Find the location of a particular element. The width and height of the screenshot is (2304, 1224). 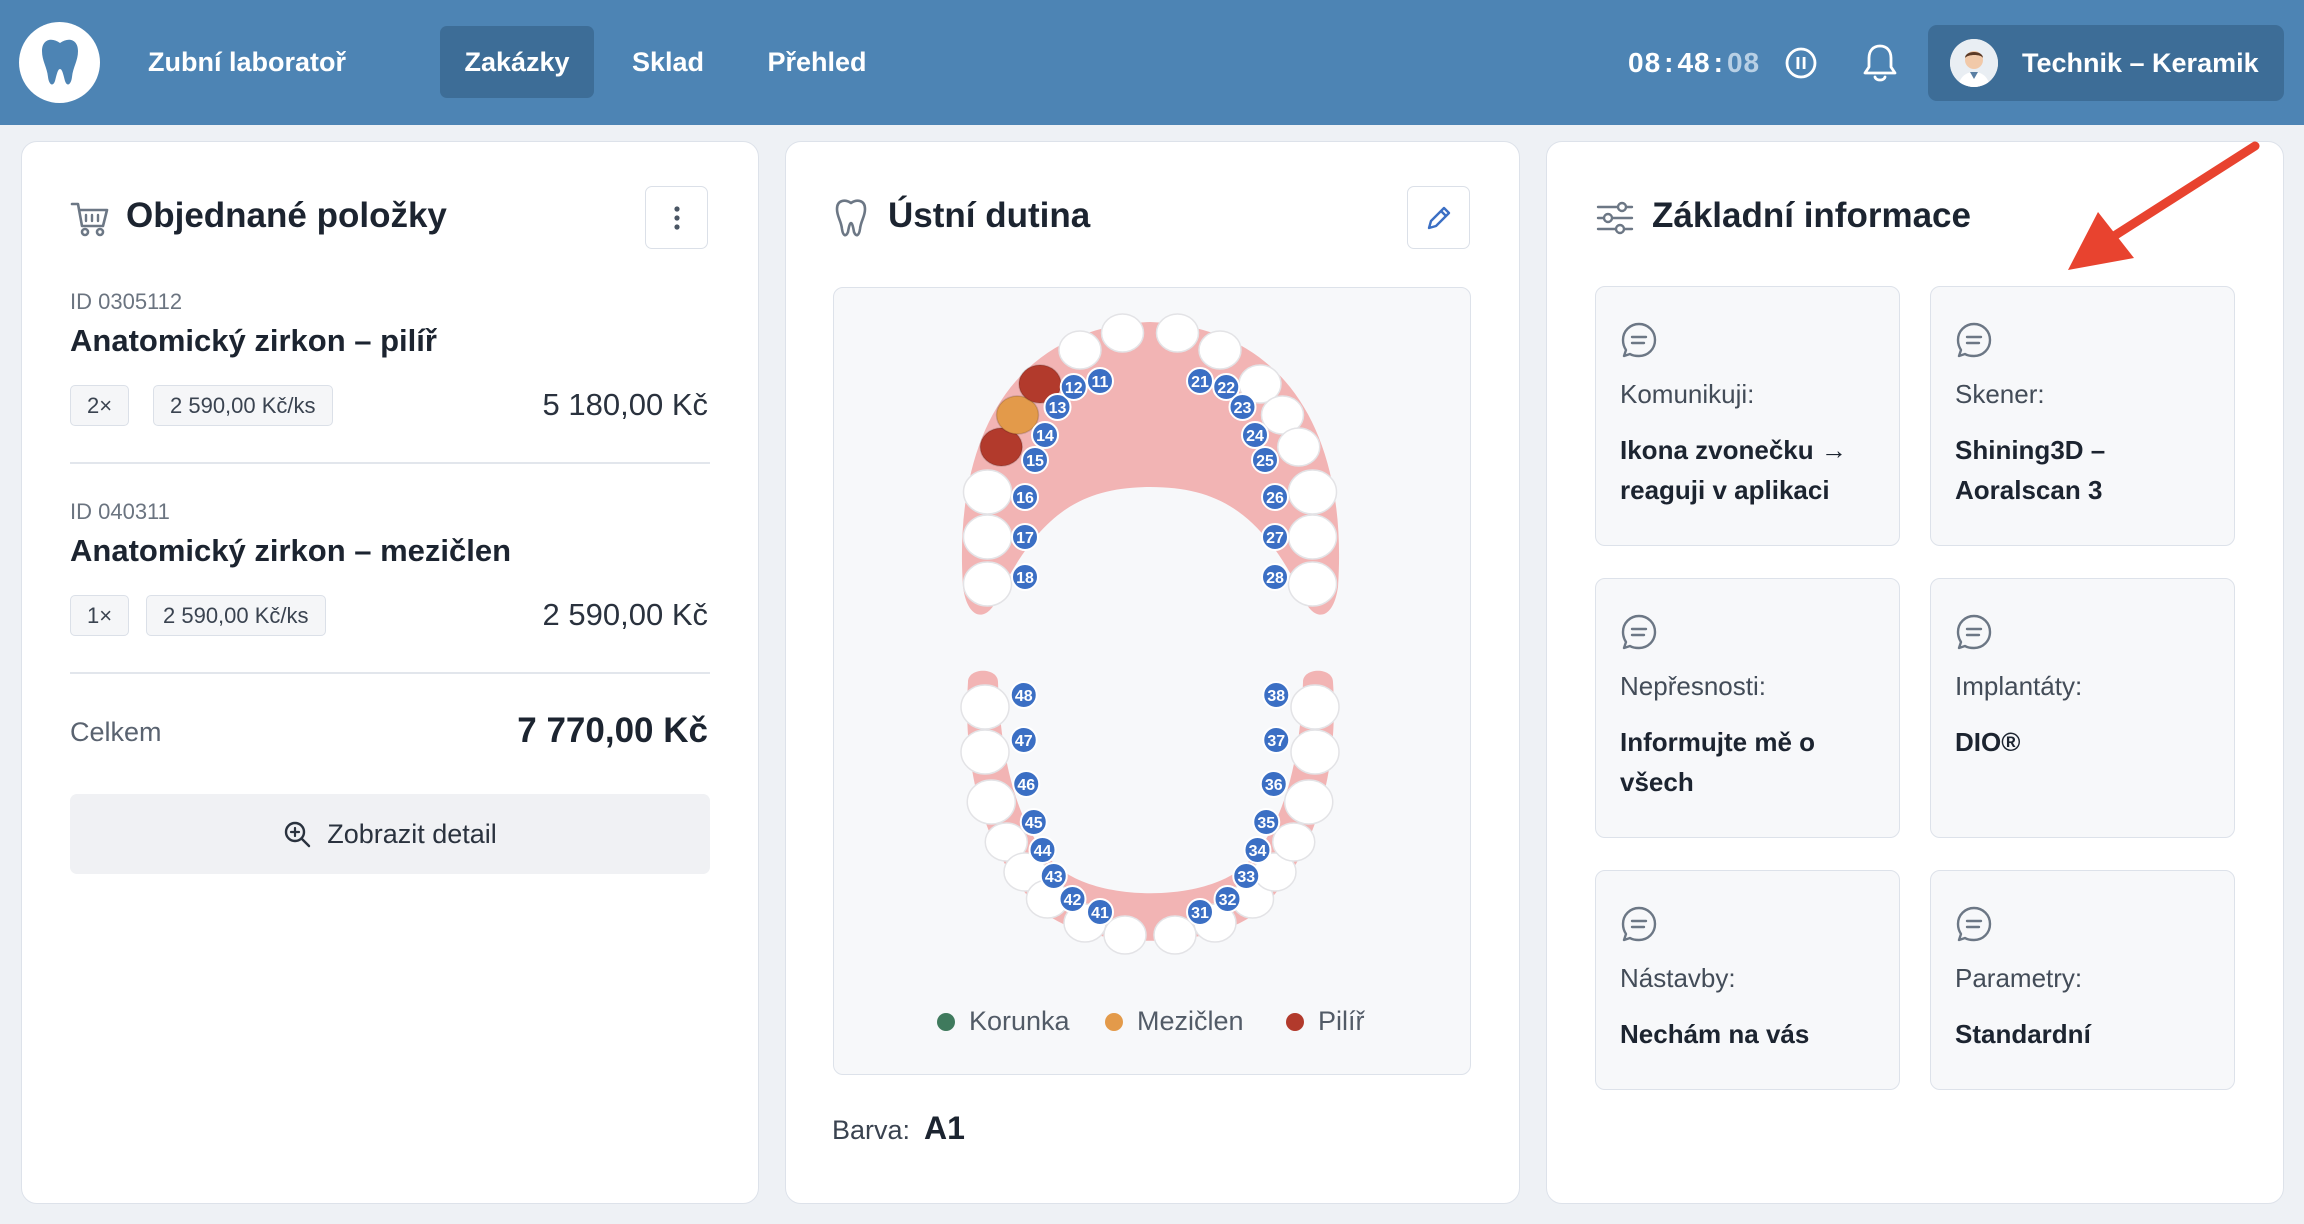

tooth-number-badge: 43 is located at coordinates (1053, 876).